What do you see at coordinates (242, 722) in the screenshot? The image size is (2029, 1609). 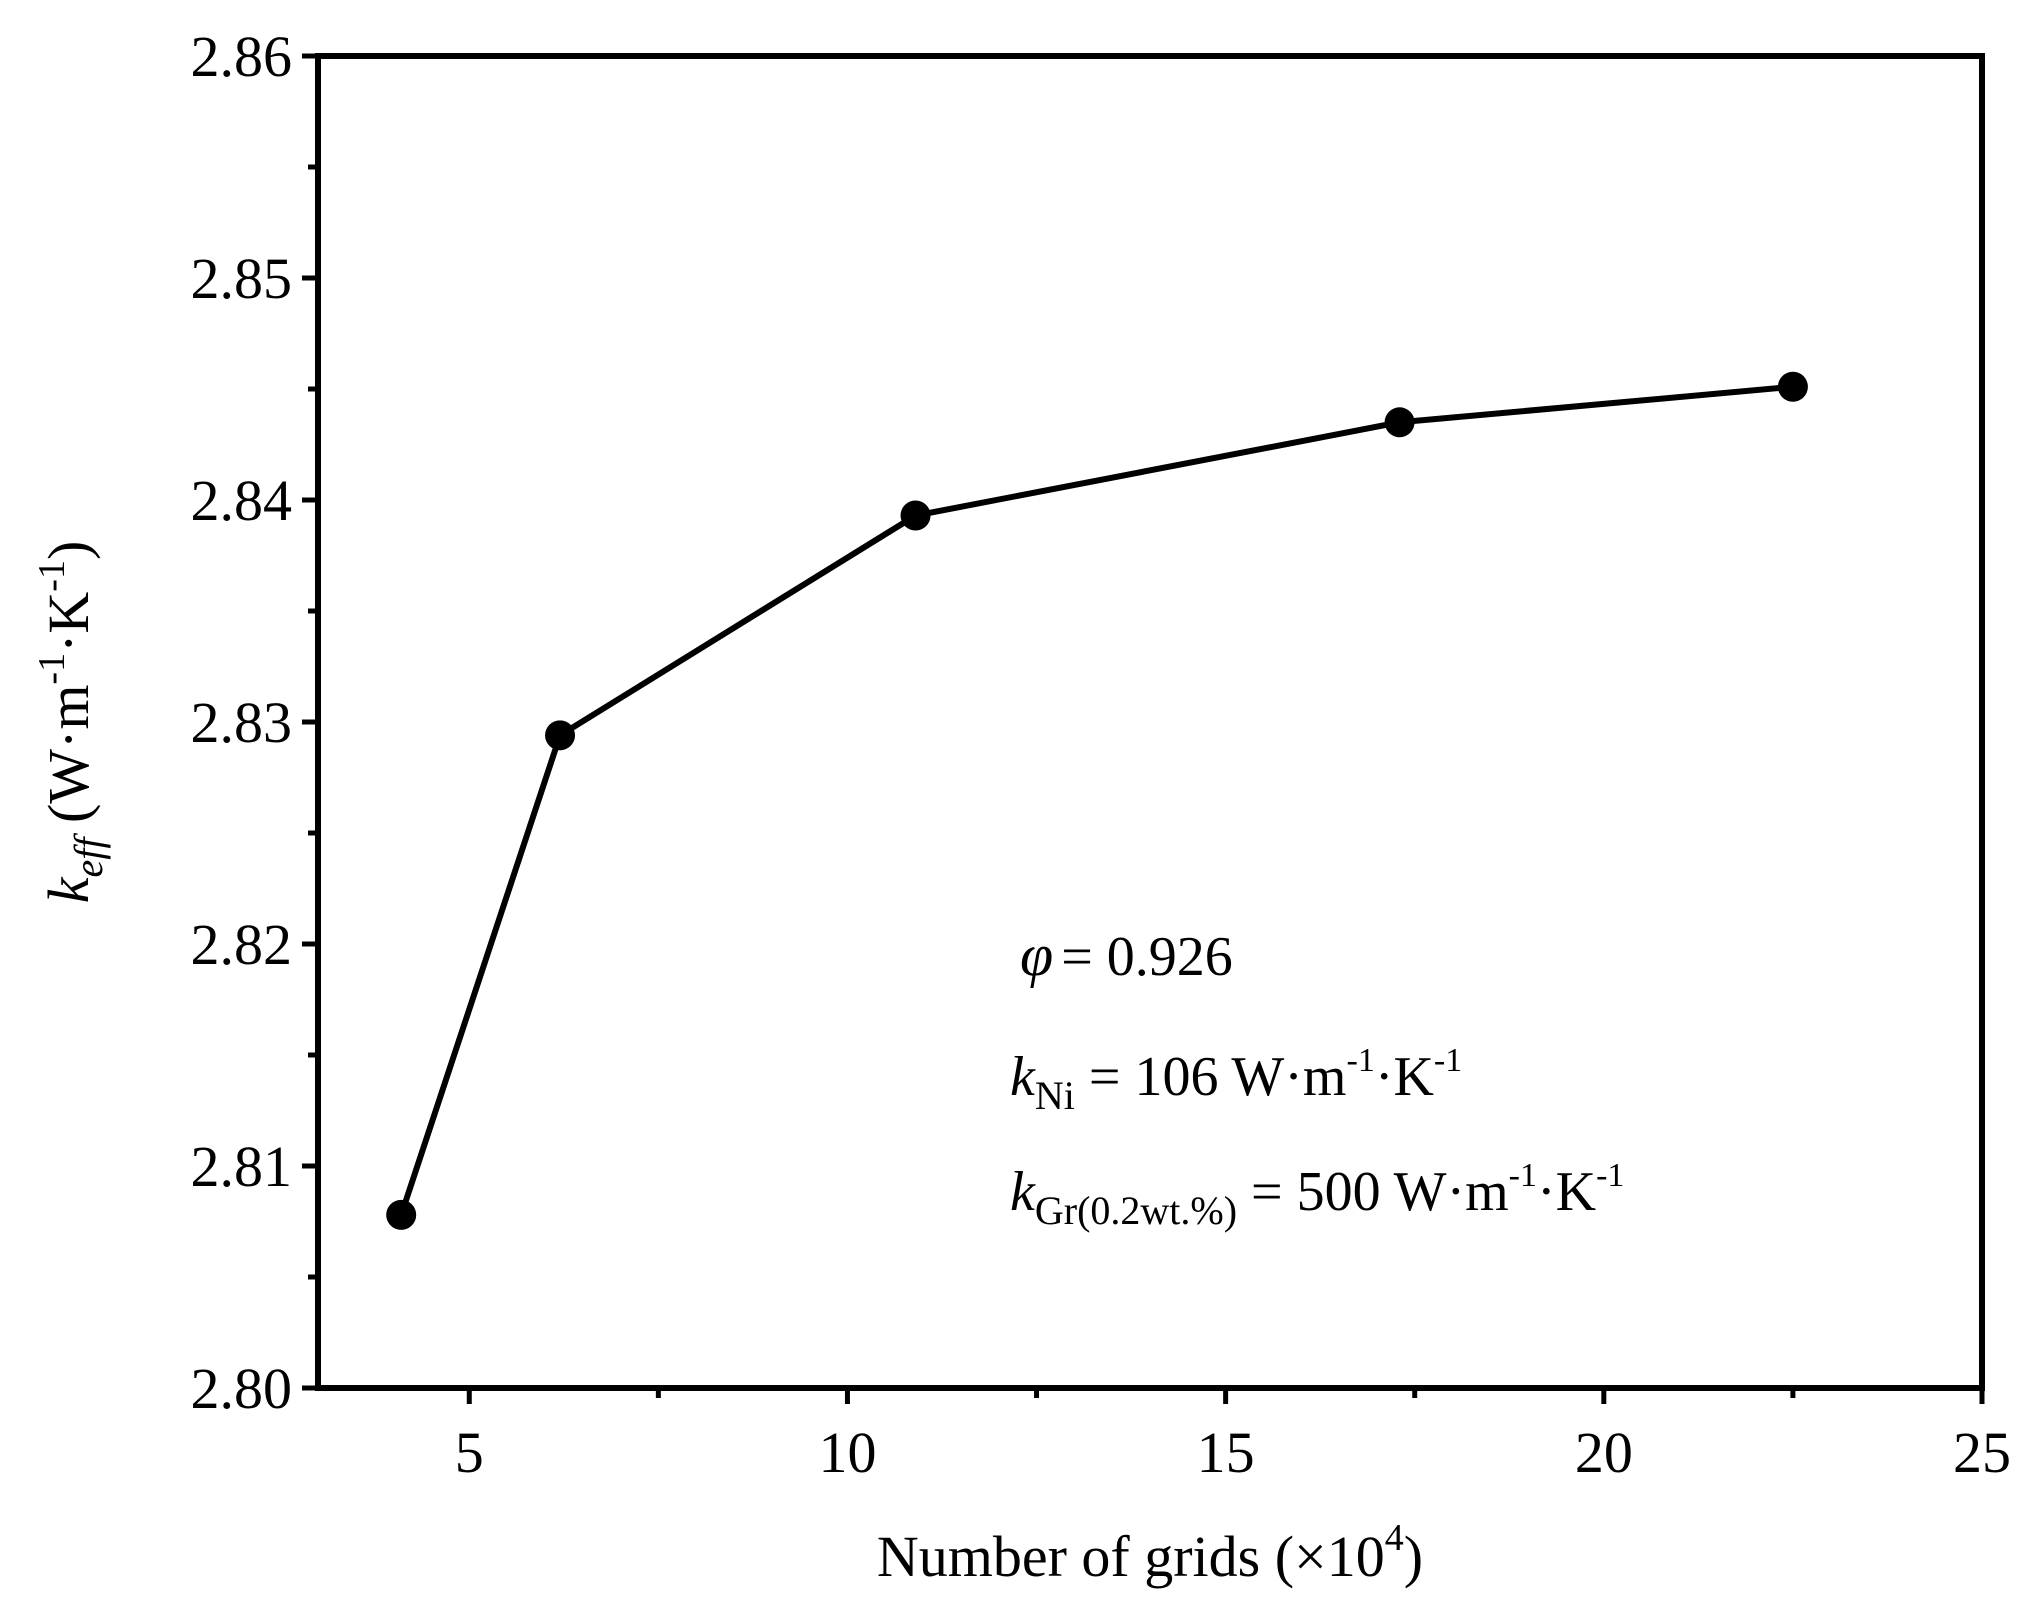 I see `y-tick-label: 2.83` at bounding box center [242, 722].